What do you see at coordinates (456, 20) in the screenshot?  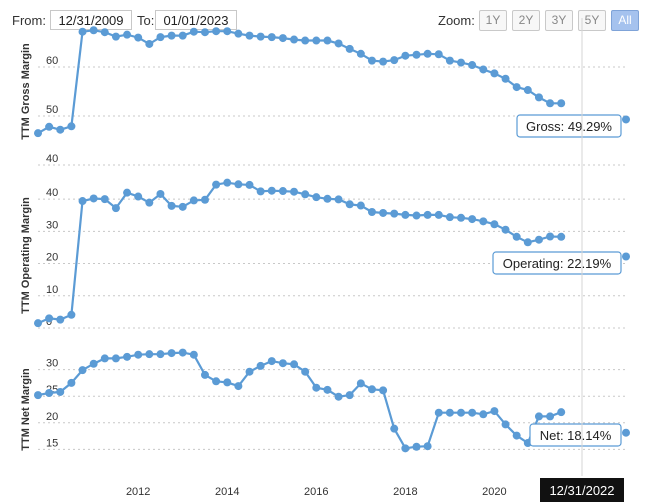 I see `zoom-label: Zoom:` at bounding box center [456, 20].